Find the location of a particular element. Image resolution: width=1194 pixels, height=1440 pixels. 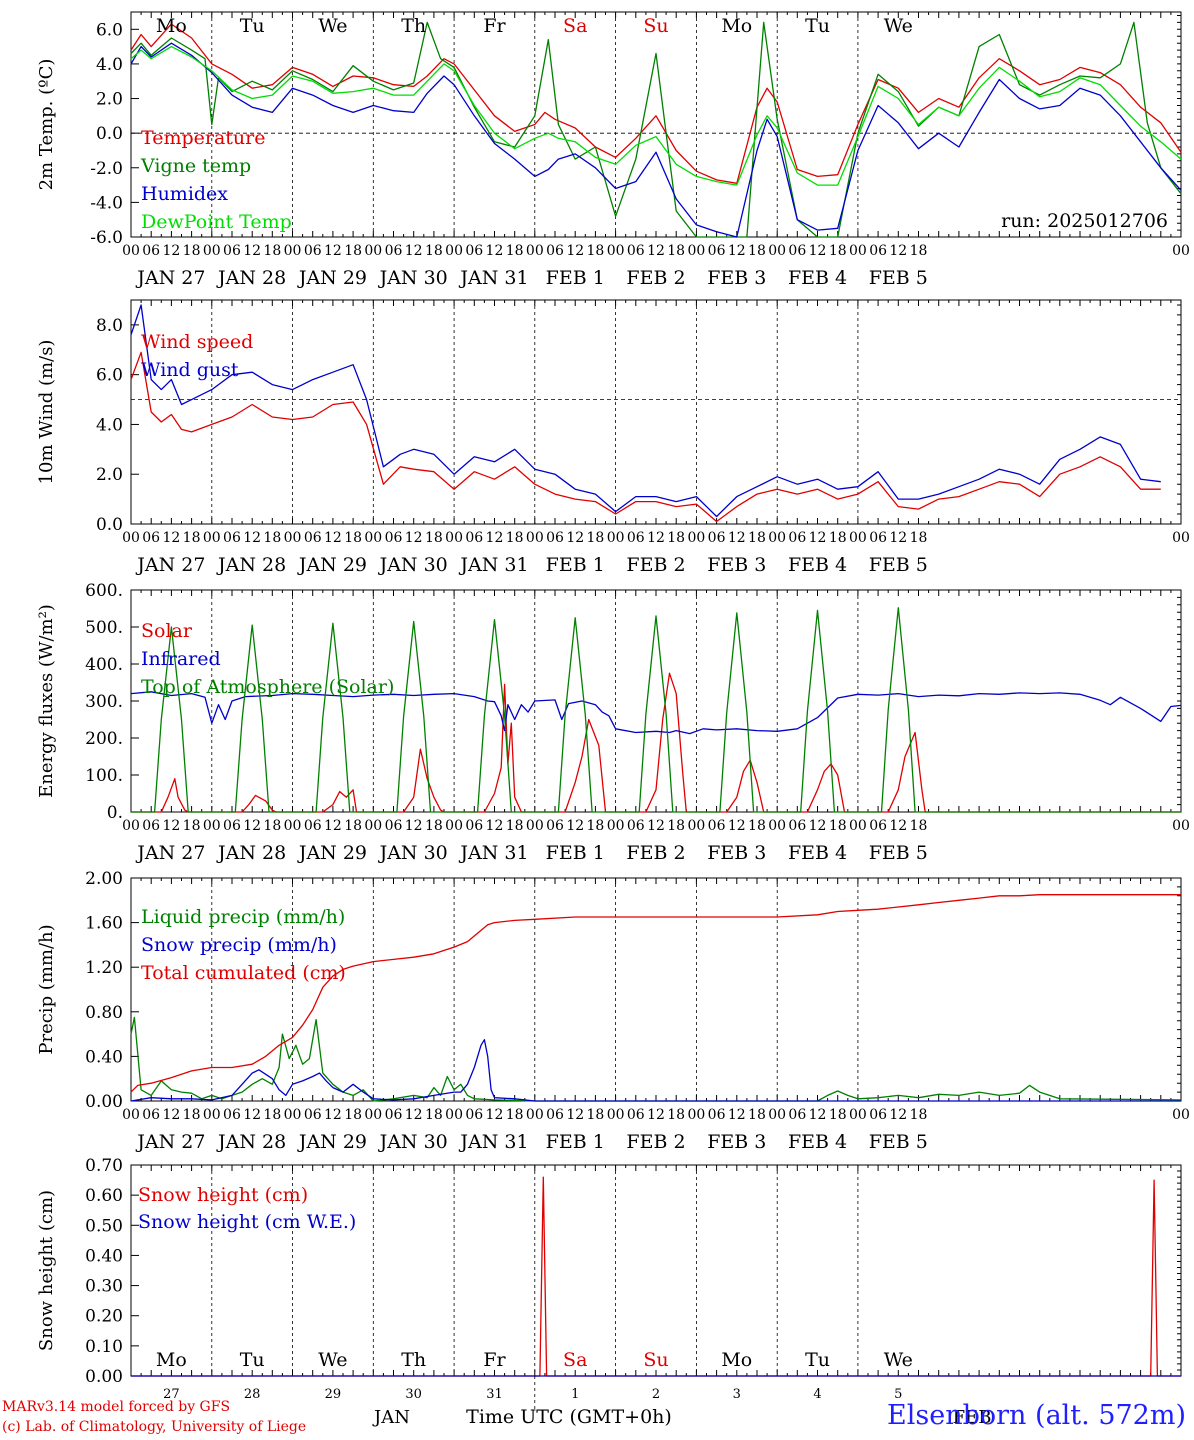

weekday-label: Mo is located at coordinates (171, 26).